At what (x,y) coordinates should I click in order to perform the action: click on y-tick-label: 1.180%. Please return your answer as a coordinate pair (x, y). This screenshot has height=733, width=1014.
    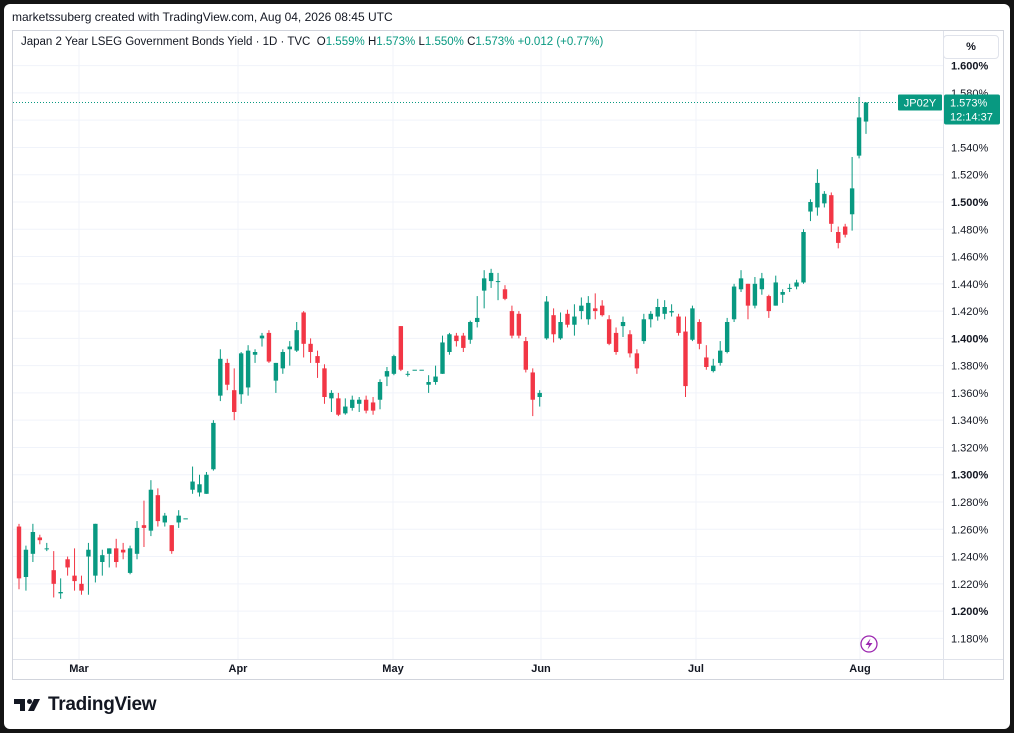
    Looking at the image, I should click on (970, 639).